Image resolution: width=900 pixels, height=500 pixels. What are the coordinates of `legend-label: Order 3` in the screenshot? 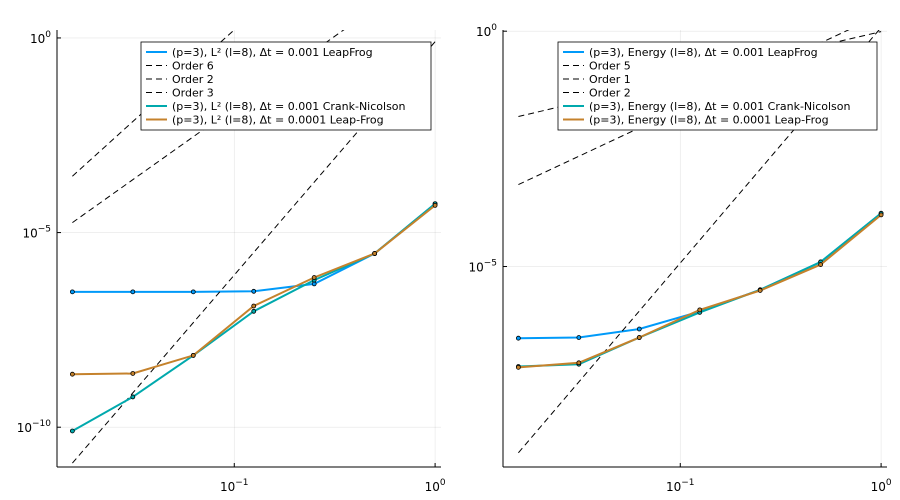 It's located at (193, 93).